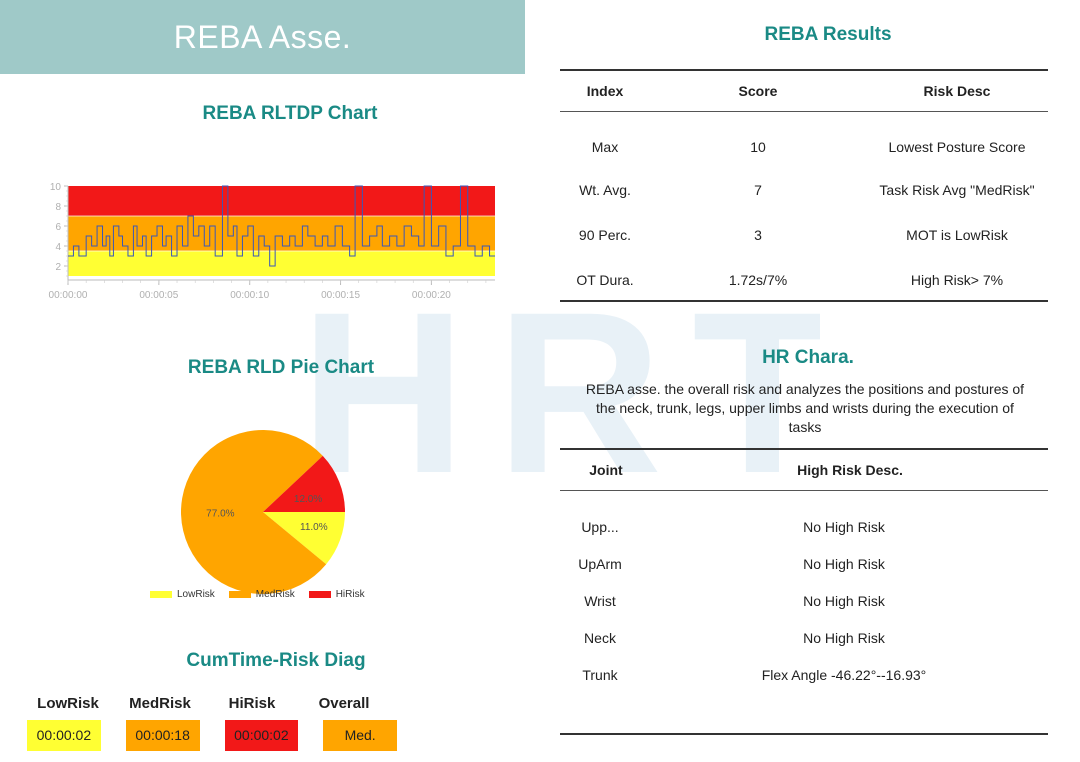 This screenshot has width=1080, height=762. Describe the element at coordinates (957, 190) in the screenshot. I see `results-cell: Task Risk Avg "MedRisk"` at that location.